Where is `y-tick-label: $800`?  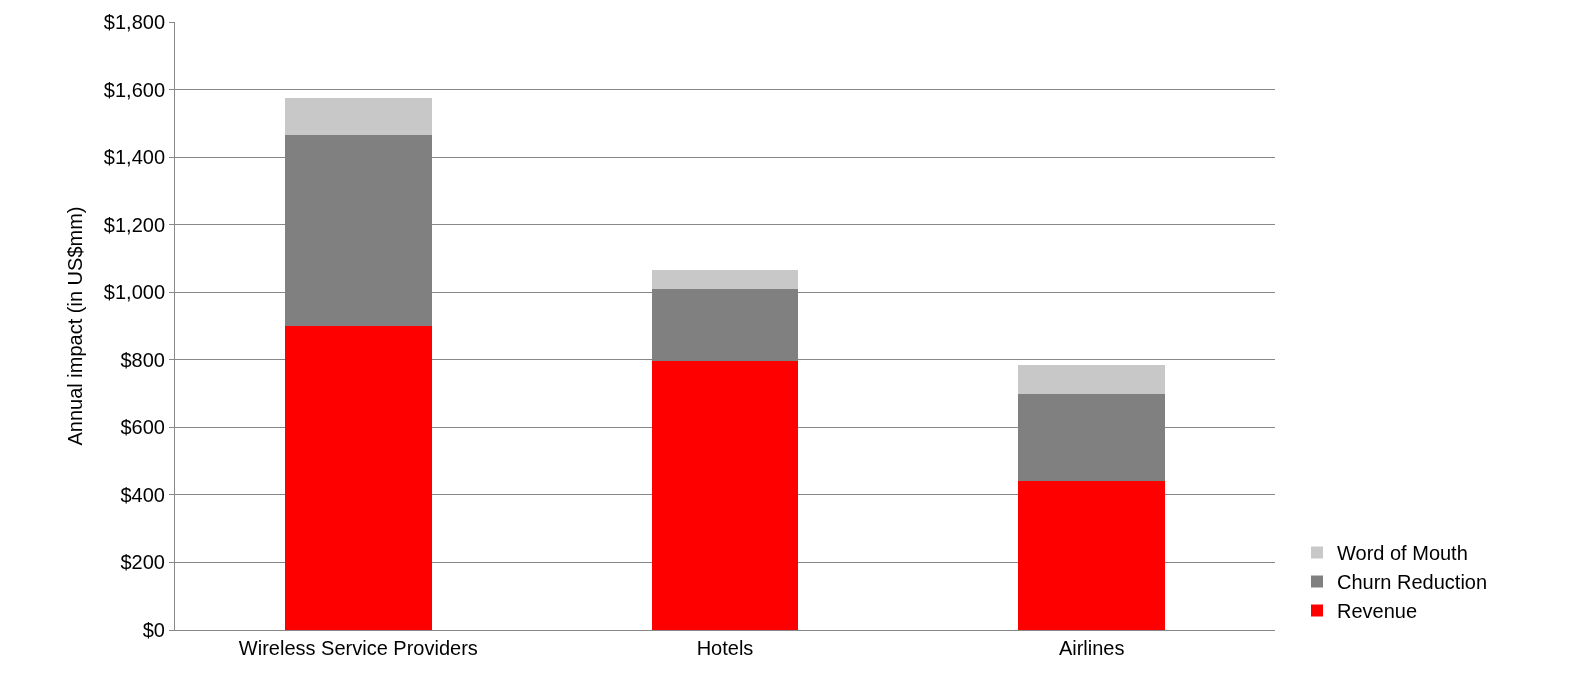
y-tick-label: $800 is located at coordinates (142, 359).